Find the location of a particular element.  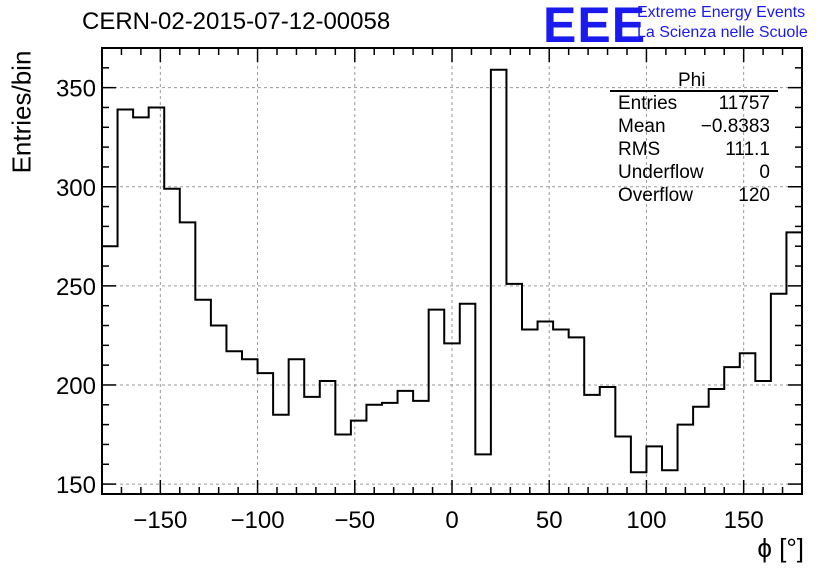

stats-row-underflow: Underflow 0 is located at coordinates (694, 173).